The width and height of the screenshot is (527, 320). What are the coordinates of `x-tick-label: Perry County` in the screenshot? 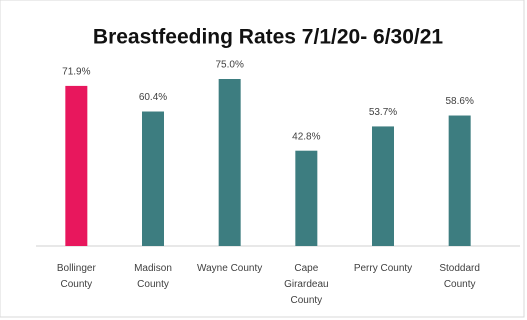 It's located at (383, 268).